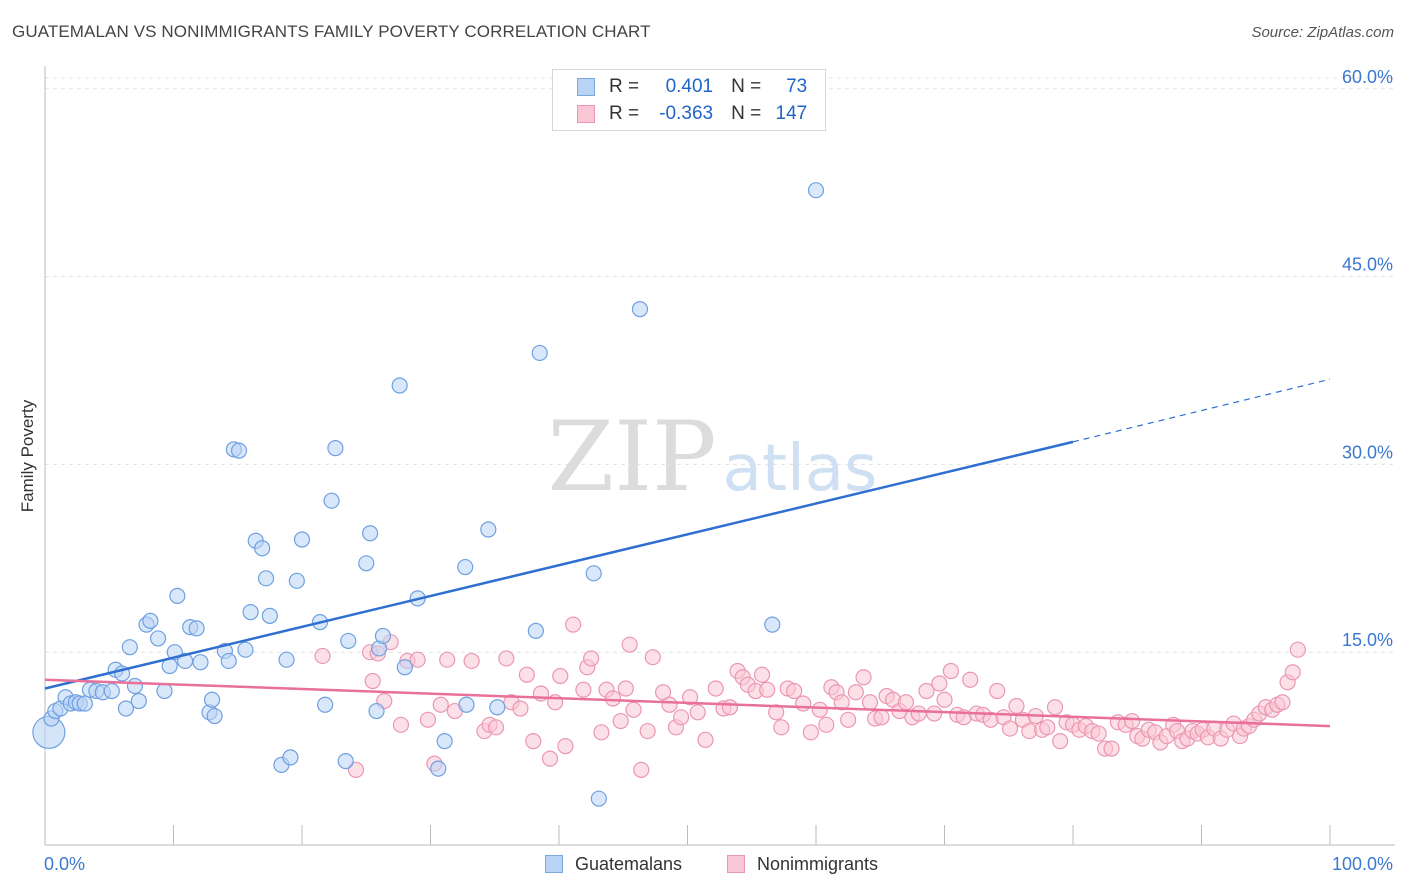  Describe the element at coordinates (689, 100) in the screenshot. I see `stats-legend: R = 0.401 N = 73 R = -0.363 N = 147` at that location.